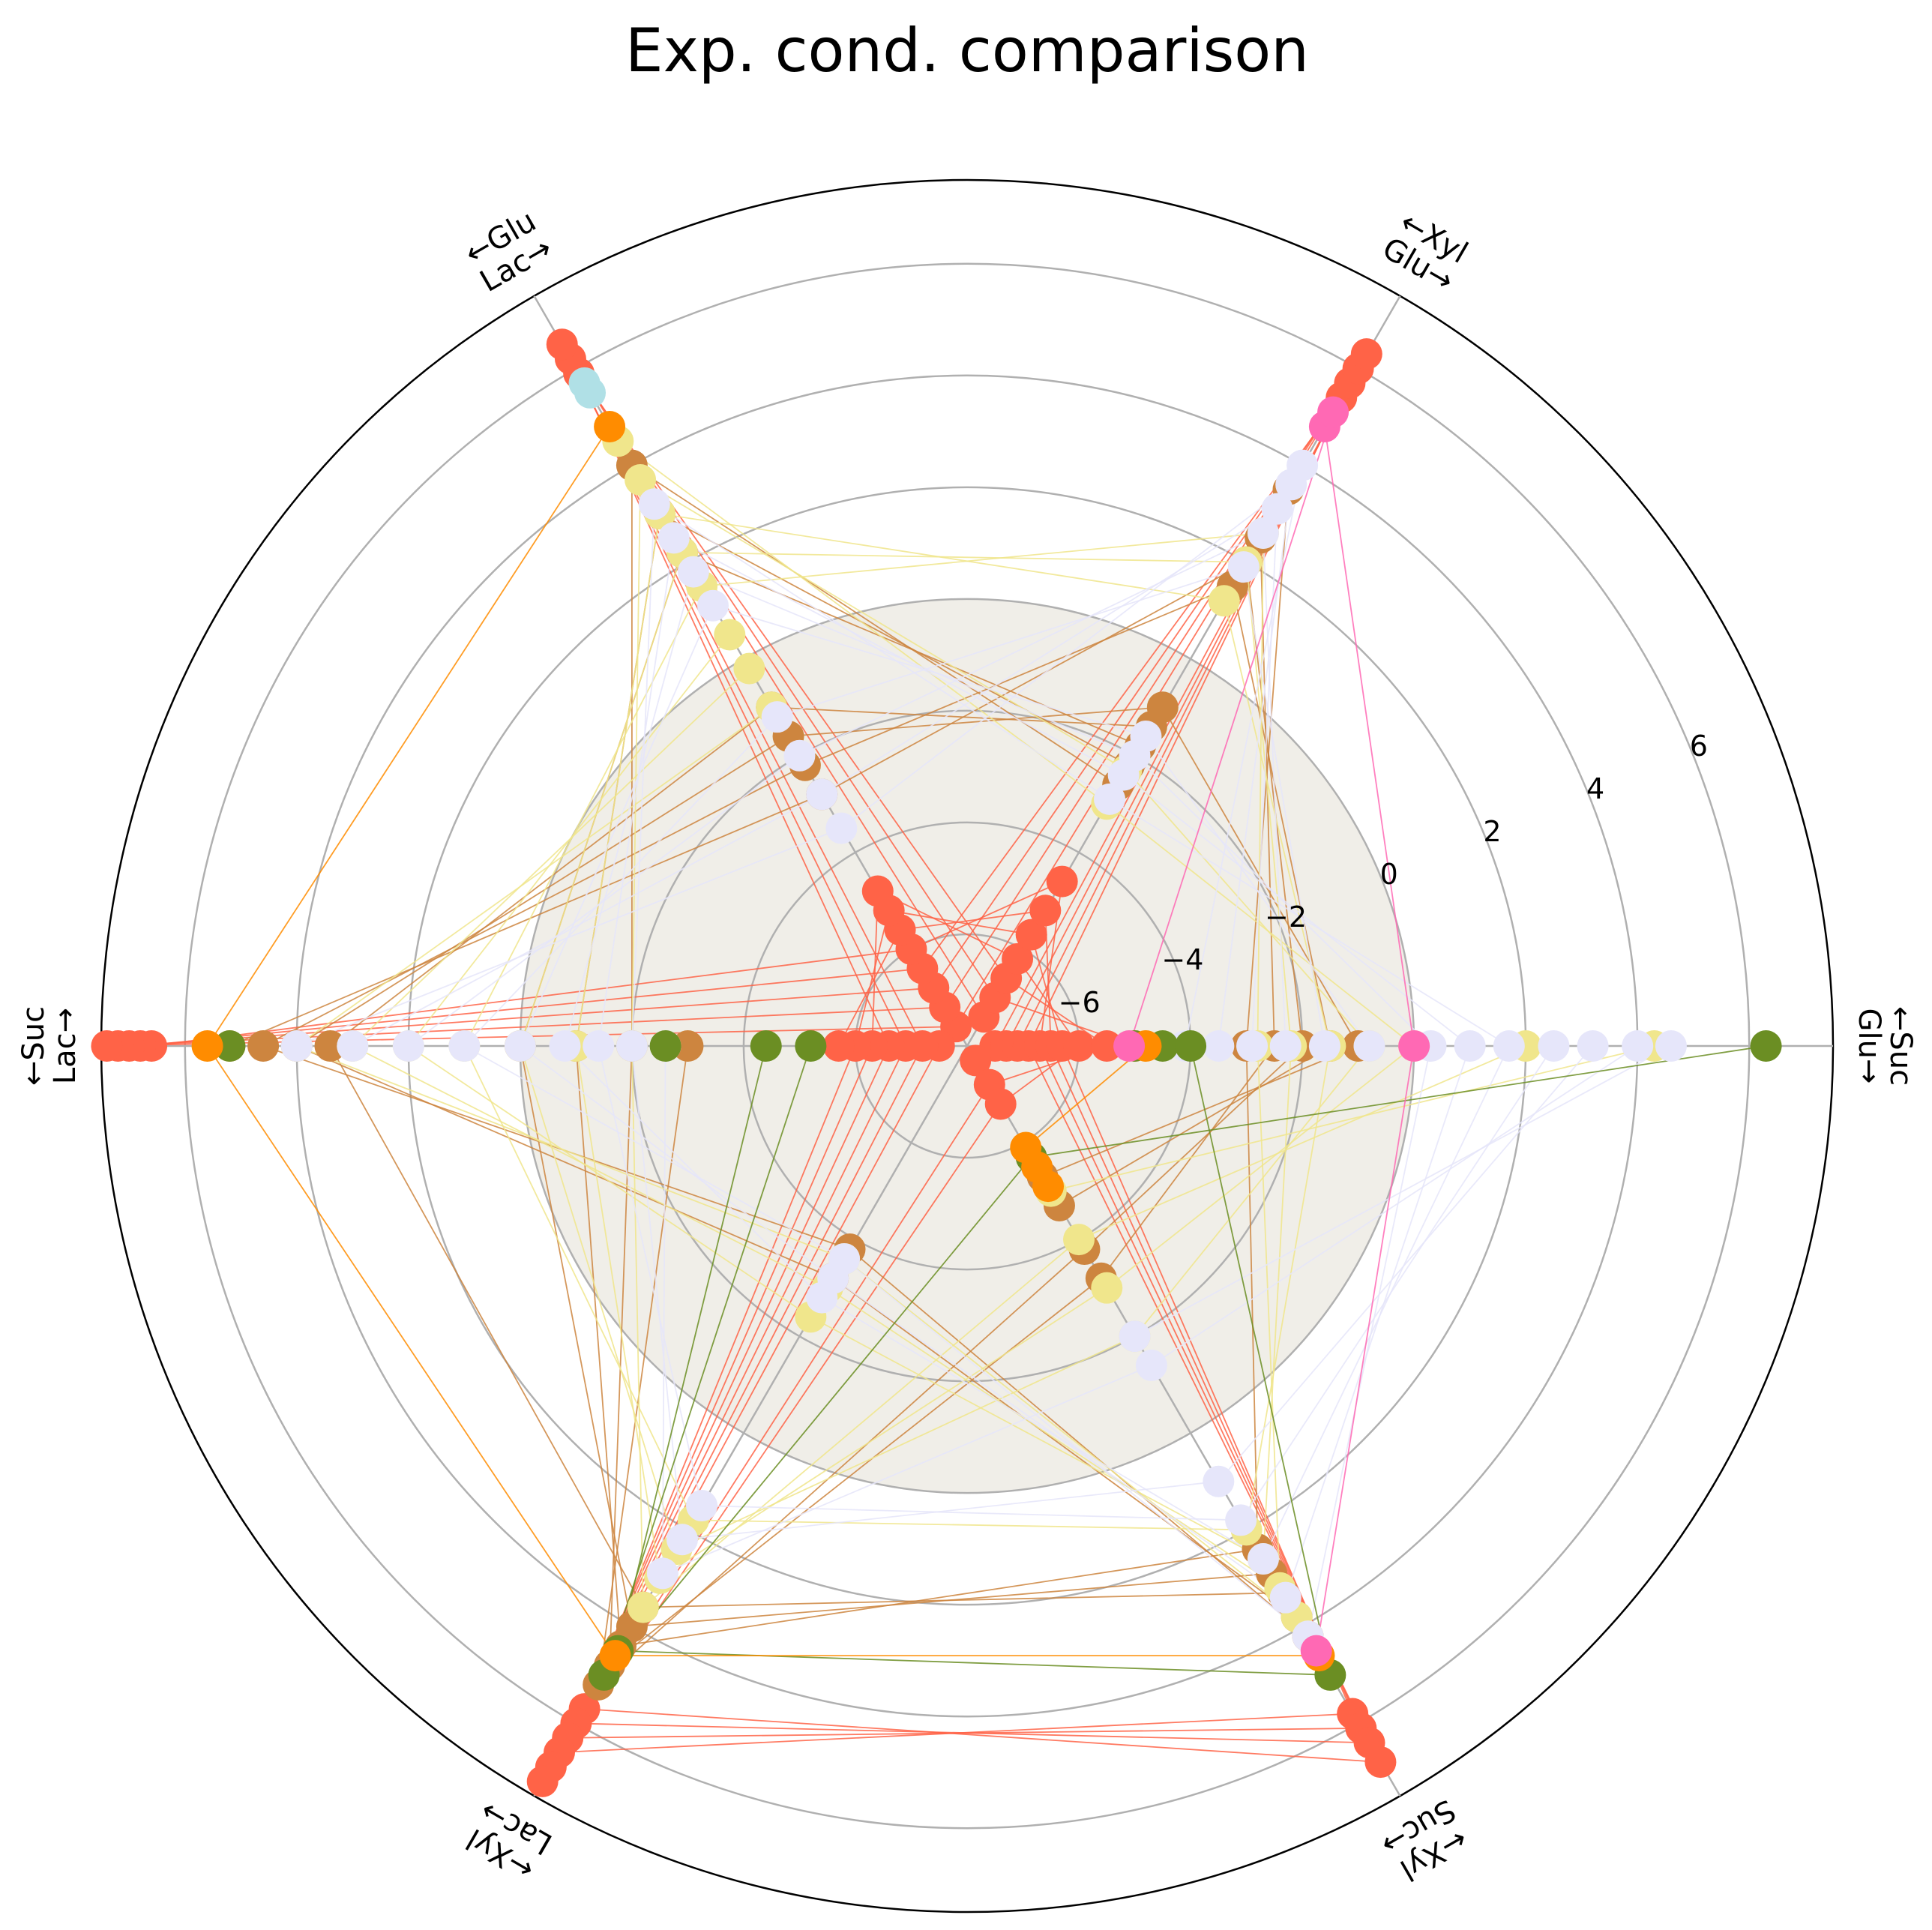 The width and height of the screenshot is (1932, 1930). What do you see at coordinates (65, 1046) in the screenshot?
I see `axis-label-line2: Lac→` at bounding box center [65, 1046].